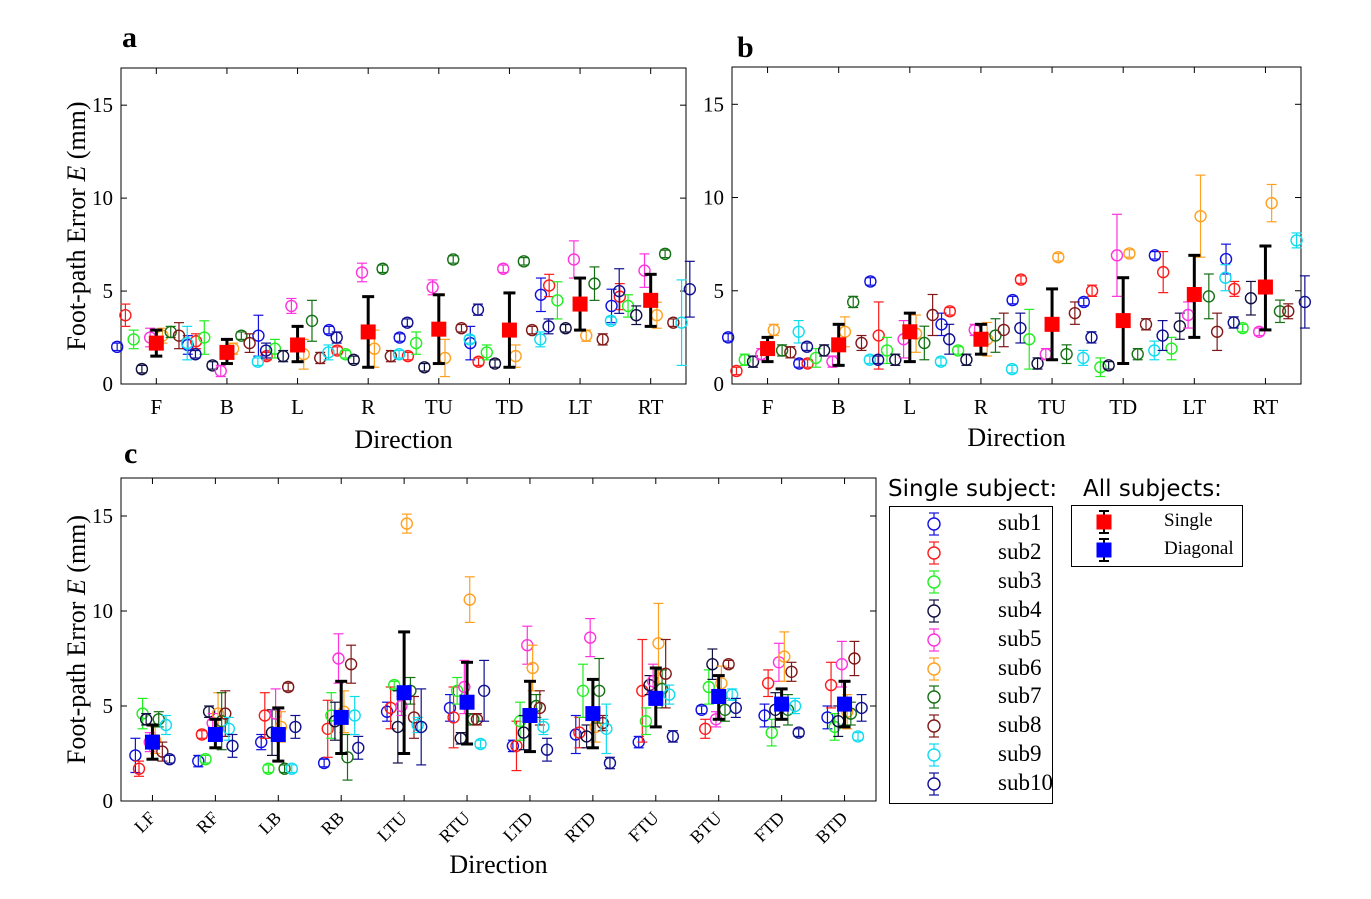 The width and height of the screenshot is (1371, 899). What do you see at coordinates (1020, 725) in the screenshot?
I see `legend-label: sub8` at bounding box center [1020, 725].